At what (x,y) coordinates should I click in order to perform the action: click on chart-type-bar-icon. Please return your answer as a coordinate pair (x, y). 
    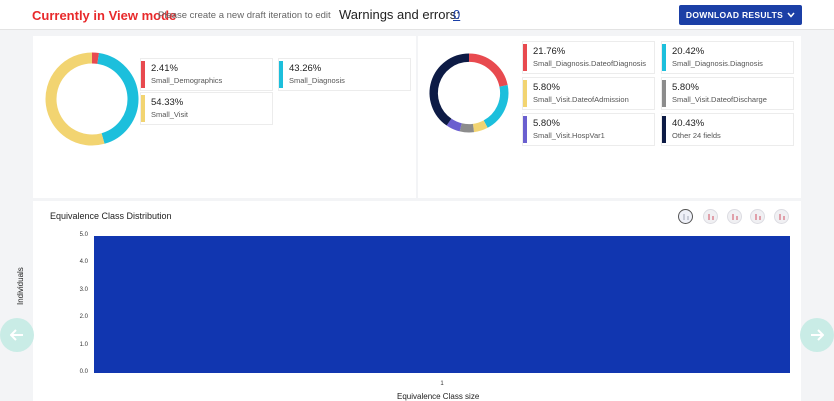
    Looking at the image, I should click on (685, 216).